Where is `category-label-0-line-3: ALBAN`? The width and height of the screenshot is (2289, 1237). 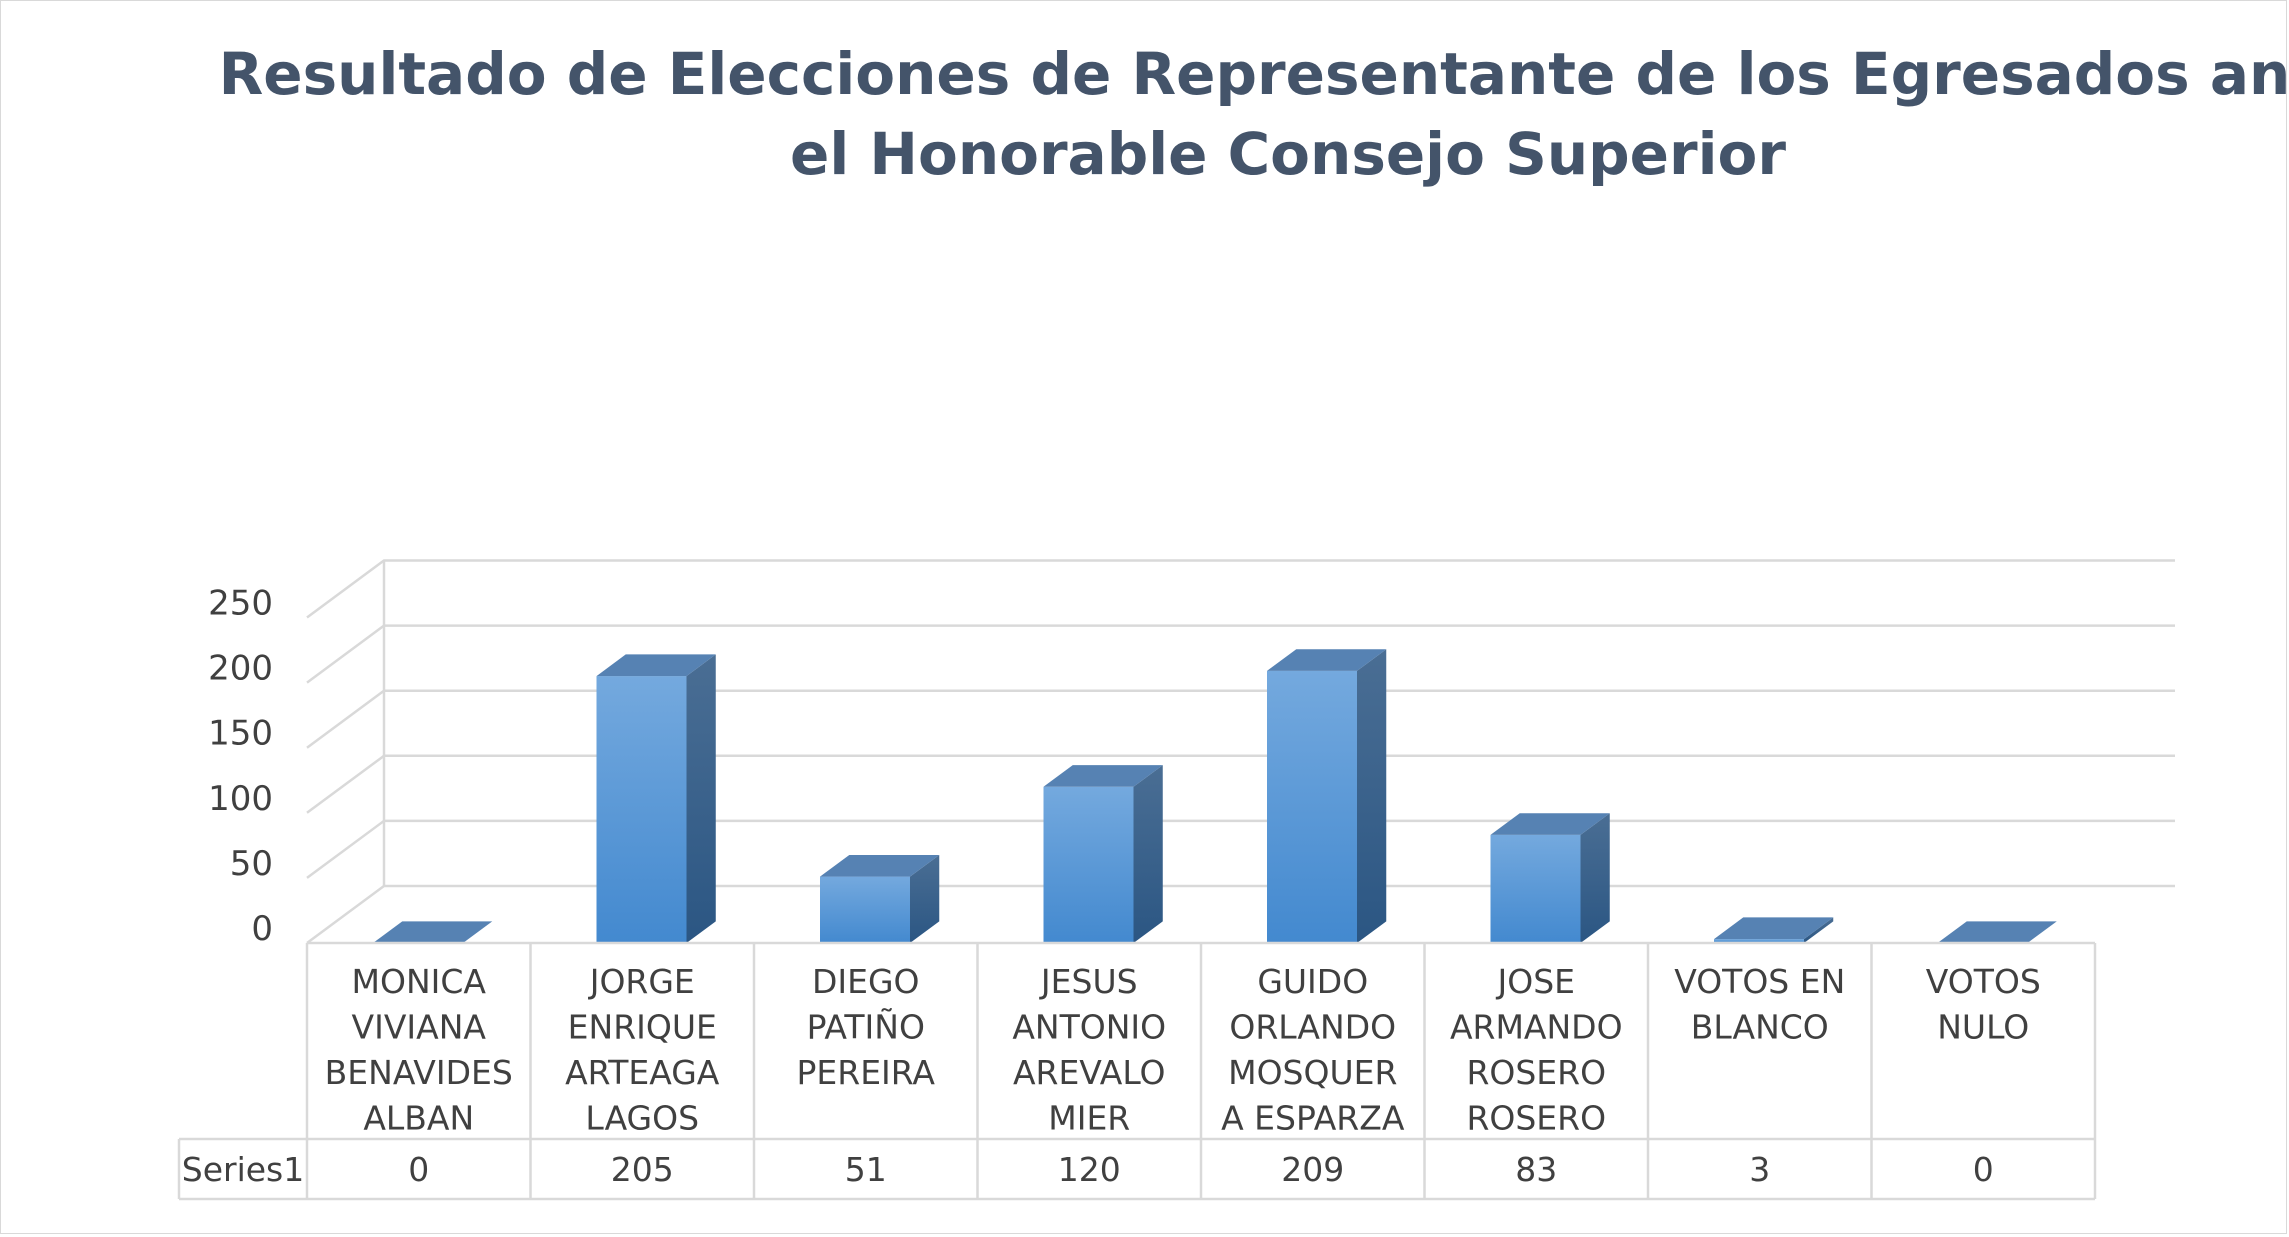 category-label-0-line-3: ALBAN is located at coordinates (418, 1118).